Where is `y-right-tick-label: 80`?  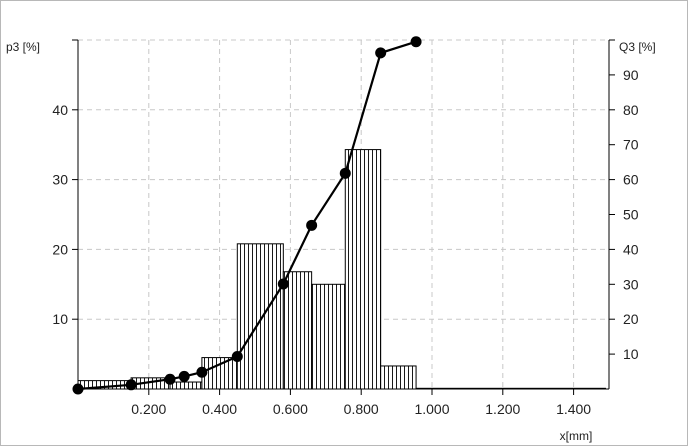
y-right-tick-label: 80 is located at coordinates (631, 110).